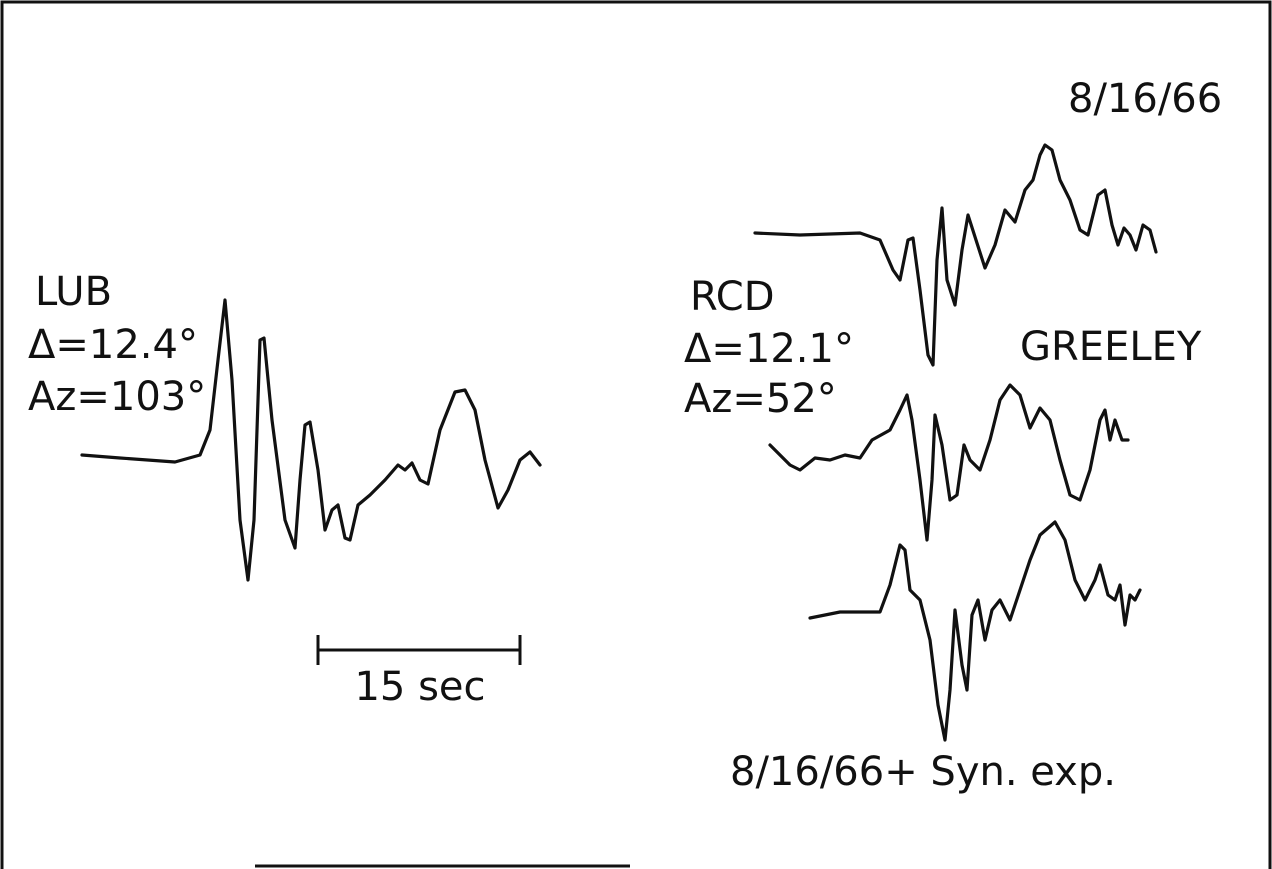 This screenshot has width=1272, height=869. I want to click on station-name: RCD, so click(732, 297).